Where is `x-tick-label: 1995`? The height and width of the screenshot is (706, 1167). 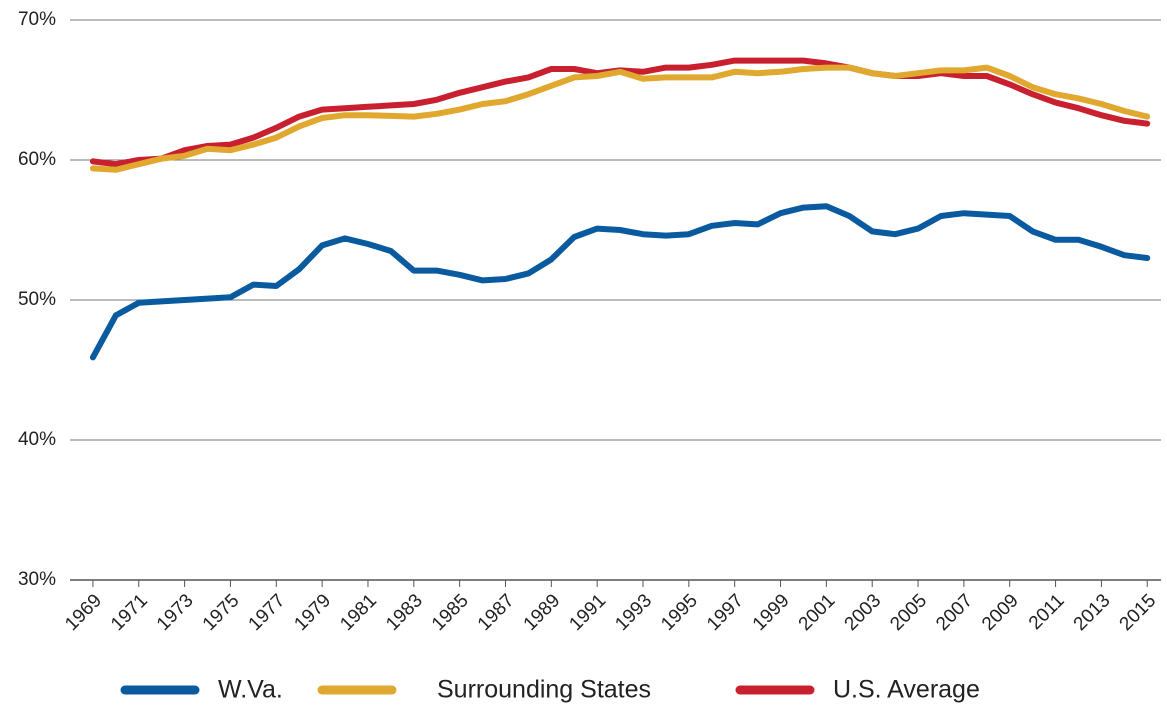
x-tick-label: 1995 is located at coordinates (679, 612).